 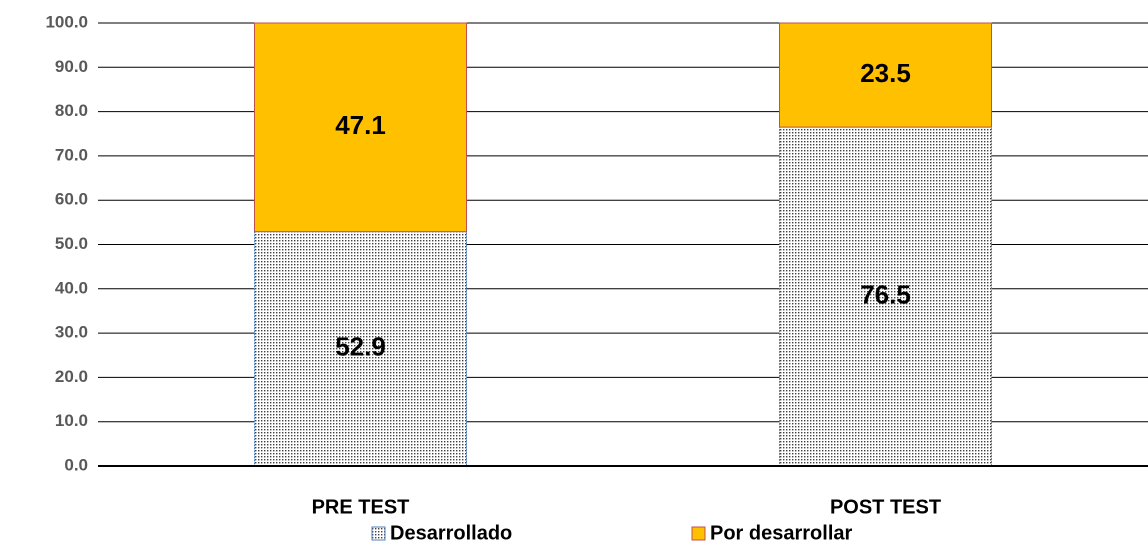 I want to click on data-label: 52.9, so click(x=360, y=347).